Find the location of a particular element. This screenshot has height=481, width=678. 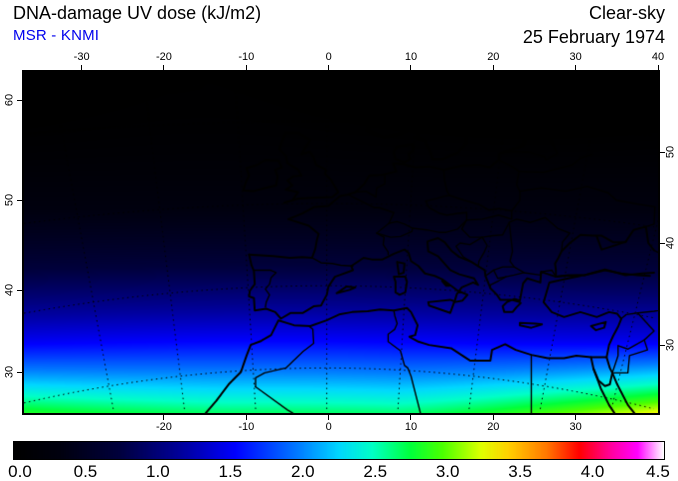

colorbar is located at coordinates (339, 450).